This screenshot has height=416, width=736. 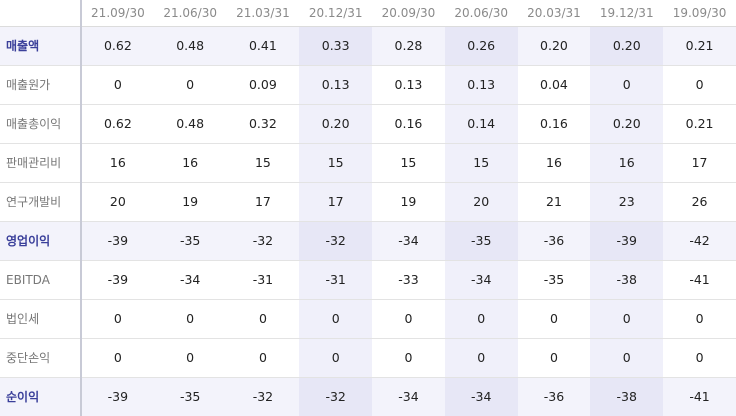 What do you see at coordinates (263, 13) in the screenshot?
I see `period-header: 21.03/31` at bounding box center [263, 13].